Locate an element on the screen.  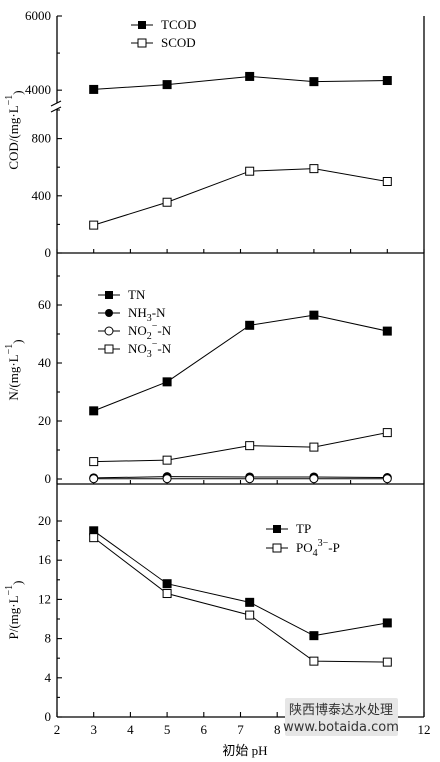
text-base: TN is located at coordinates (137, 294).